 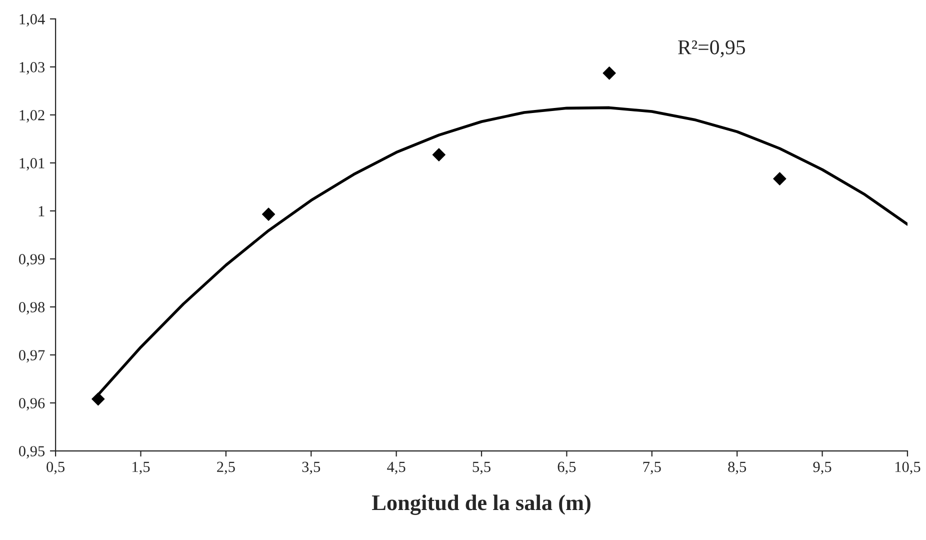 What do you see at coordinates (481, 468) in the screenshot?
I see `x-tick-label: 5,5` at bounding box center [481, 468].